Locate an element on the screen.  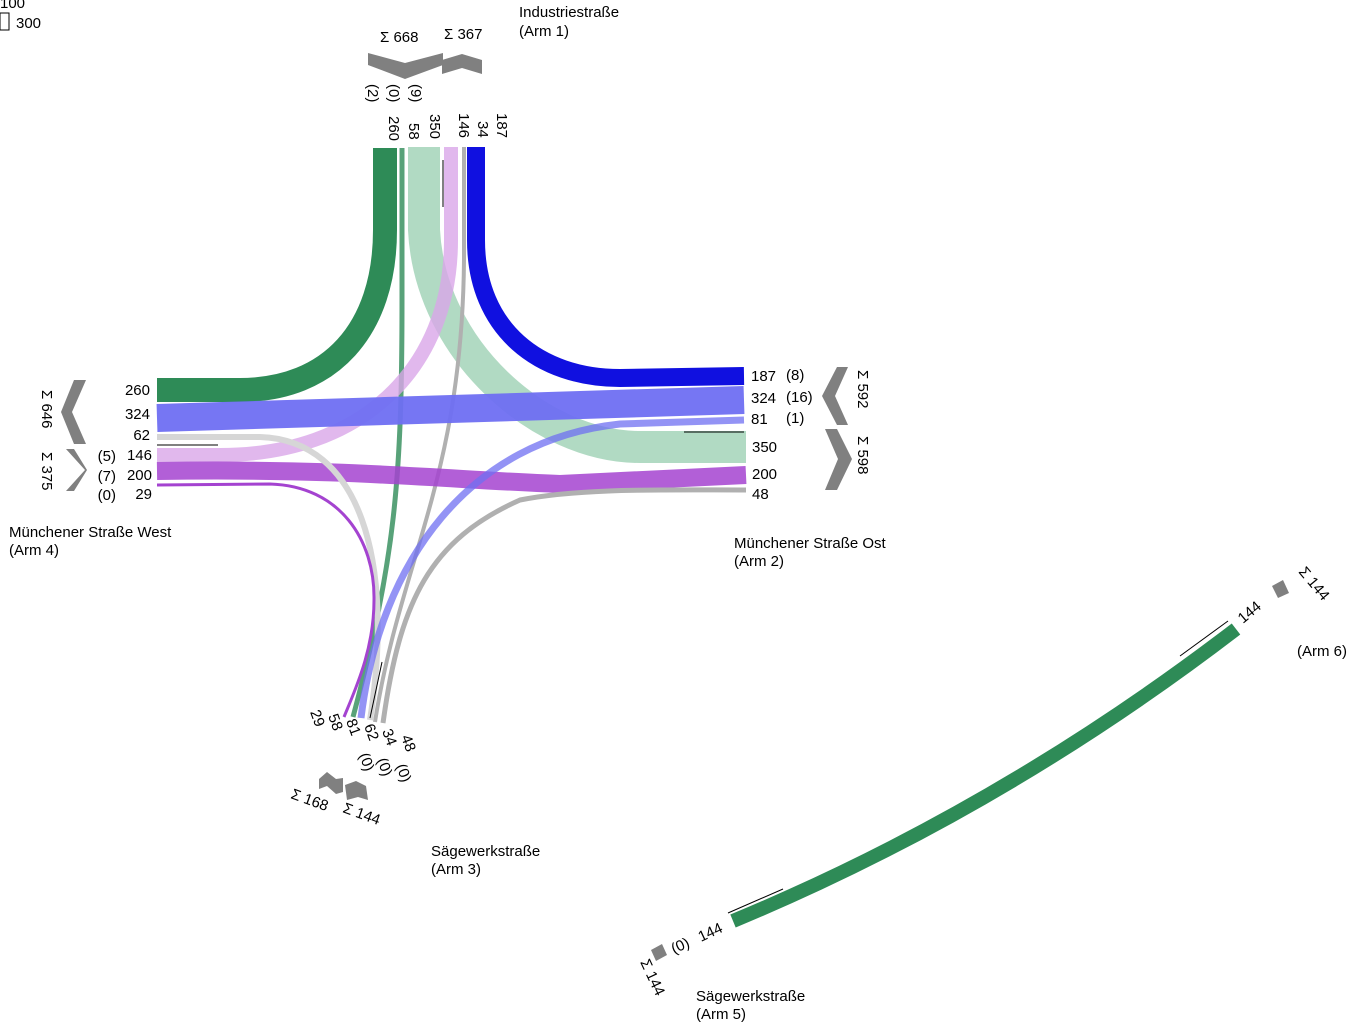
arm2-out-value-1: 187 is located at coordinates (763, 376).